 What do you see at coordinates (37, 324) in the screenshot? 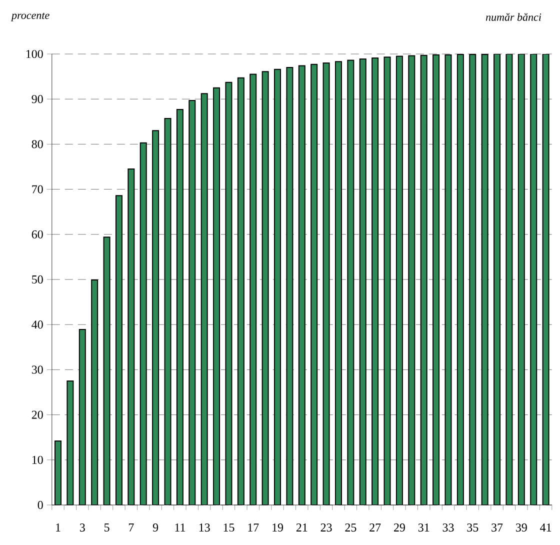
I see `y-tick-label: 40` at bounding box center [37, 324].